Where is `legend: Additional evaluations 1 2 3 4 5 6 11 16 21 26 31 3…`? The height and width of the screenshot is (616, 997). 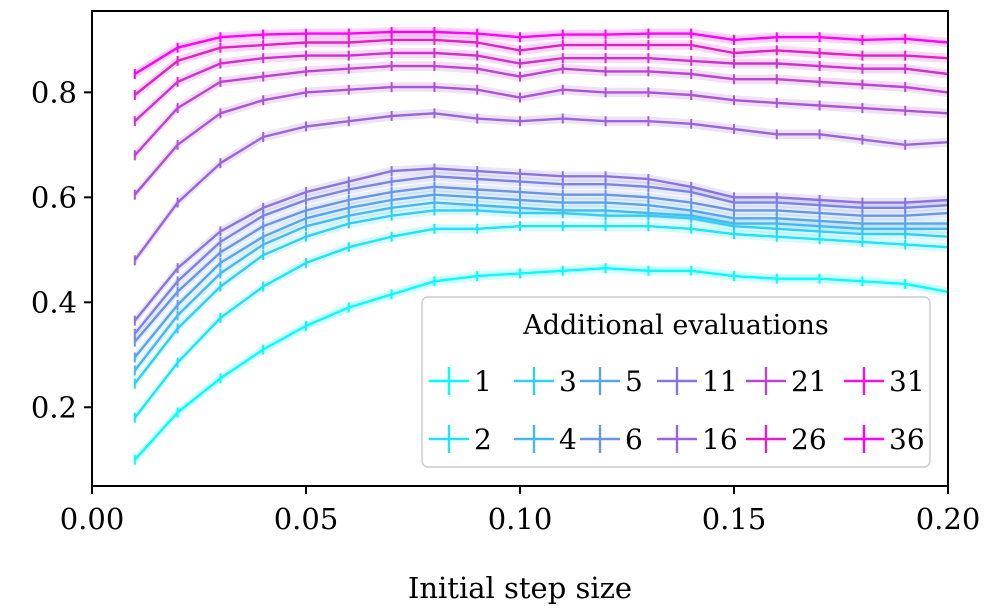 legend: Additional evaluations 1 2 3 4 5 6 11 16 21 26 31 3… is located at coordinates (676, 382).